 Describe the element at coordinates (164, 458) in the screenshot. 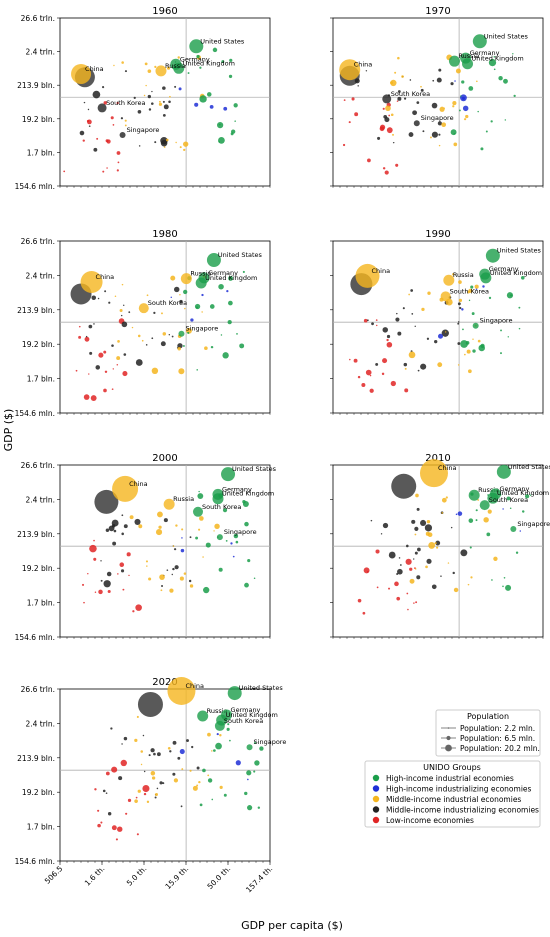

I see `panel-title: 2000` at that location.